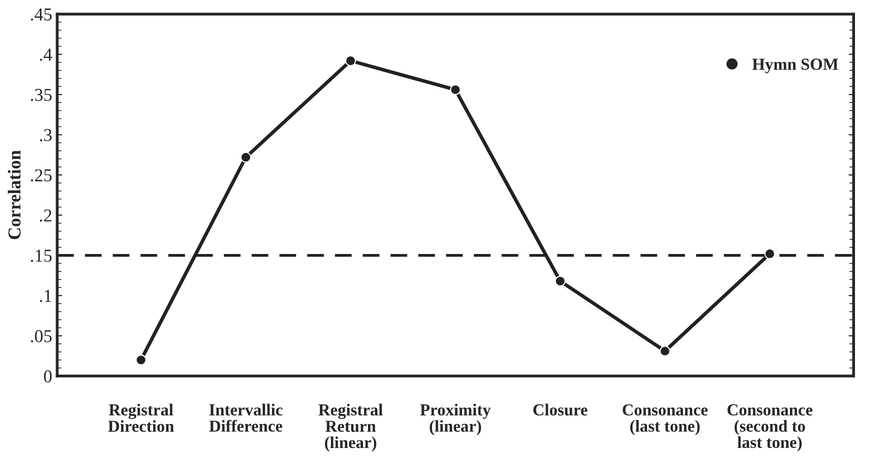 Image resolution: width=880 pixels, height=470 pixels. Describe the element at coordinates (48, 376) in the screenshot. I see `y-tick-label: 0` at that location.